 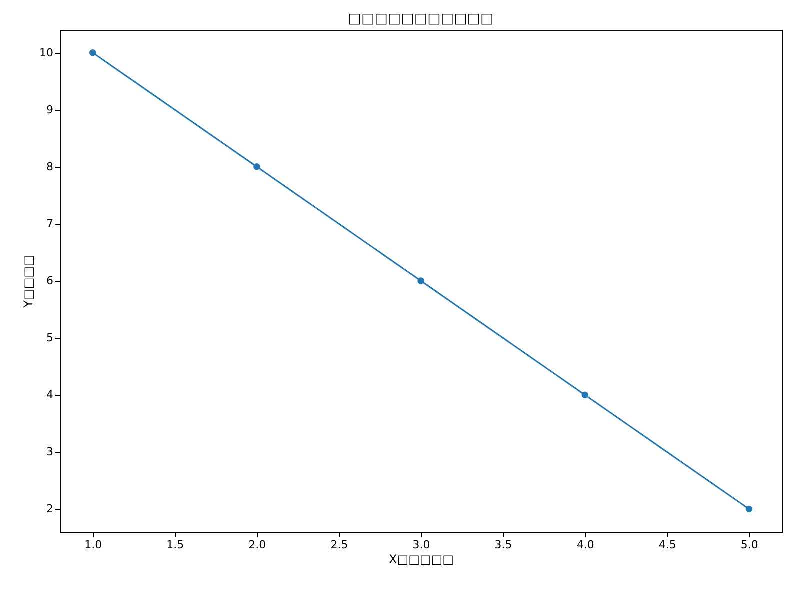 What do you see at coordinates (175, 545) in the screenshot?
I see `x-tick-label: 1.5` at bounding box center [175, 545].